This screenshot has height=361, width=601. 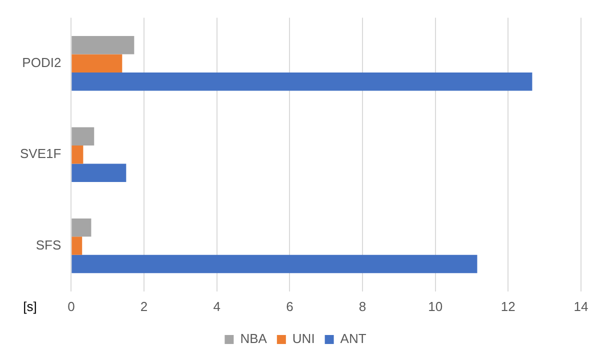 What do you see at coordinates (353, 338) in the screenshot?
I see `legend-label: ANT` at bounding box center [353, 338].